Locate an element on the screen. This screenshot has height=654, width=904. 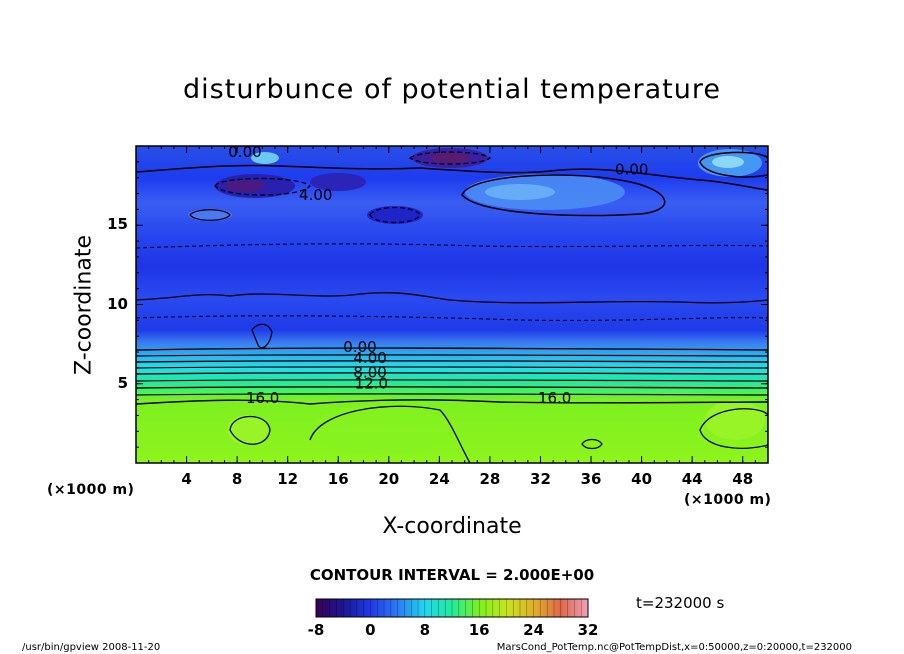
x-tick-label: 32 is located at coordinates (540, 479).